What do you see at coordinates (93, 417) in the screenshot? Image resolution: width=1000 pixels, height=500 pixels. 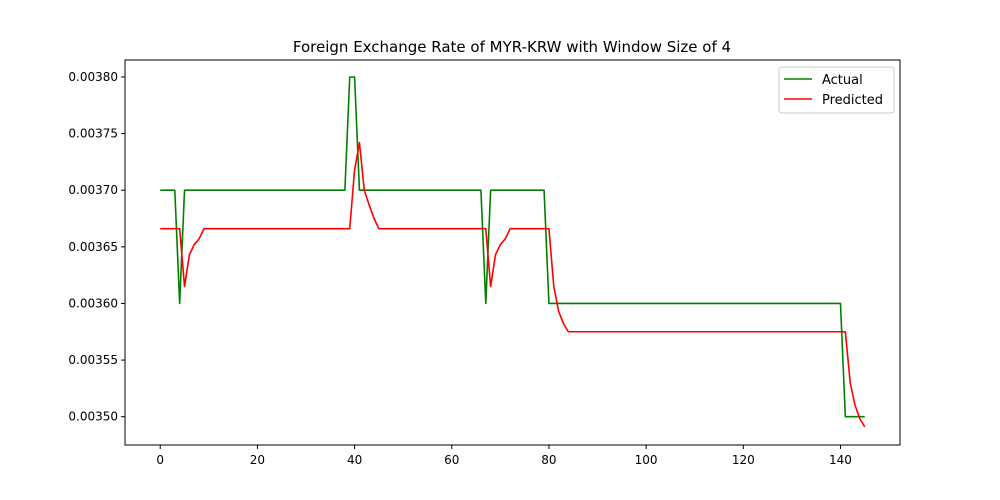 I see `y-tick-label: 0.00350` at bounding box center [93, 417].